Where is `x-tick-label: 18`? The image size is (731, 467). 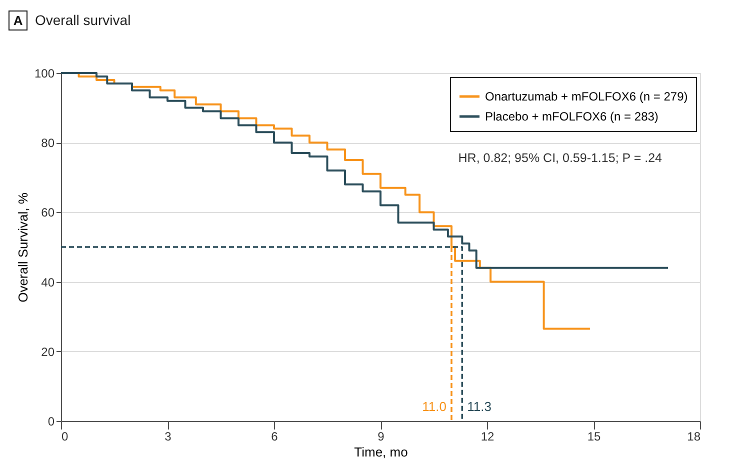
x-tick-label: 18 is located at coordinates (694, 437).